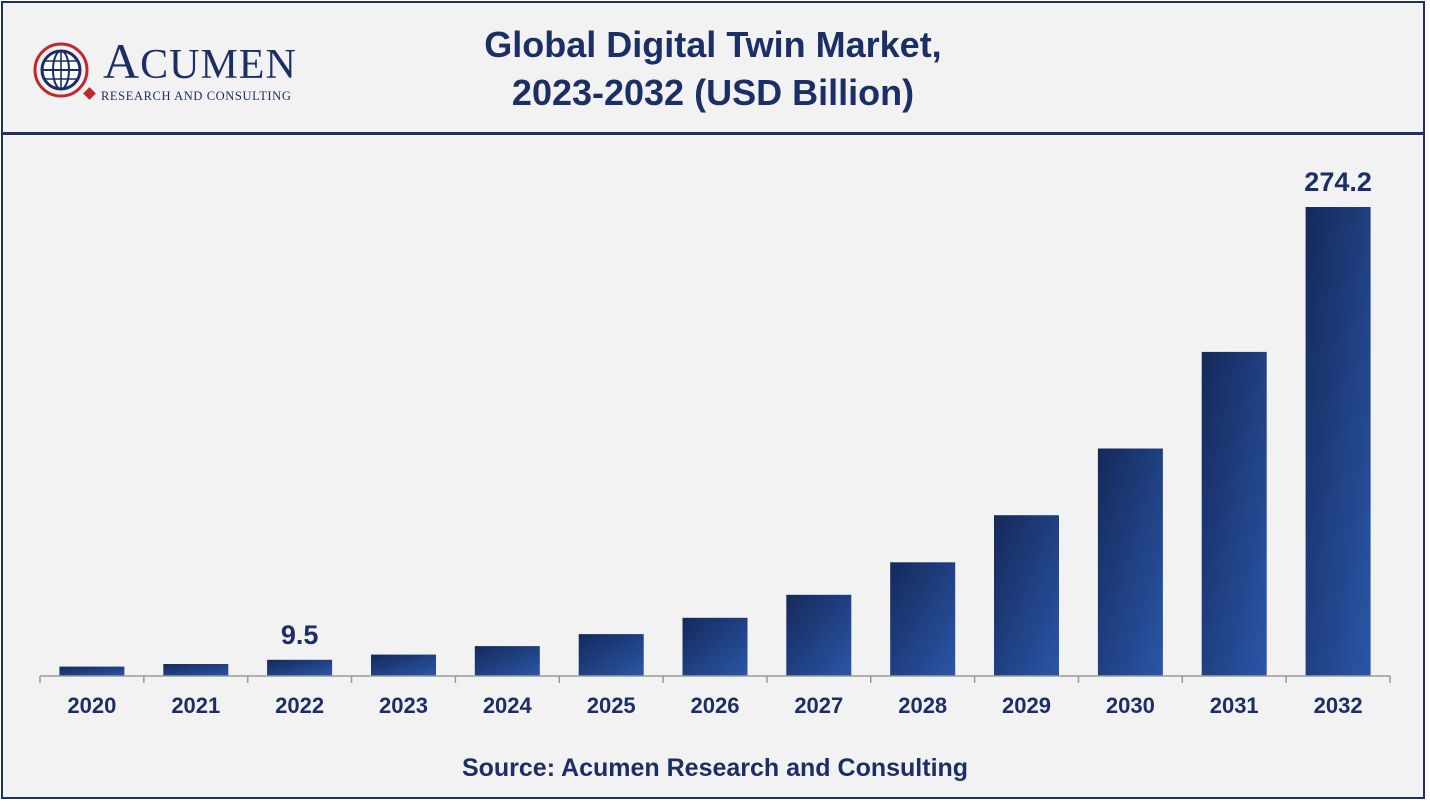 The image size is (1430, 804). I want to click on bar-2026, so click(715, 646).